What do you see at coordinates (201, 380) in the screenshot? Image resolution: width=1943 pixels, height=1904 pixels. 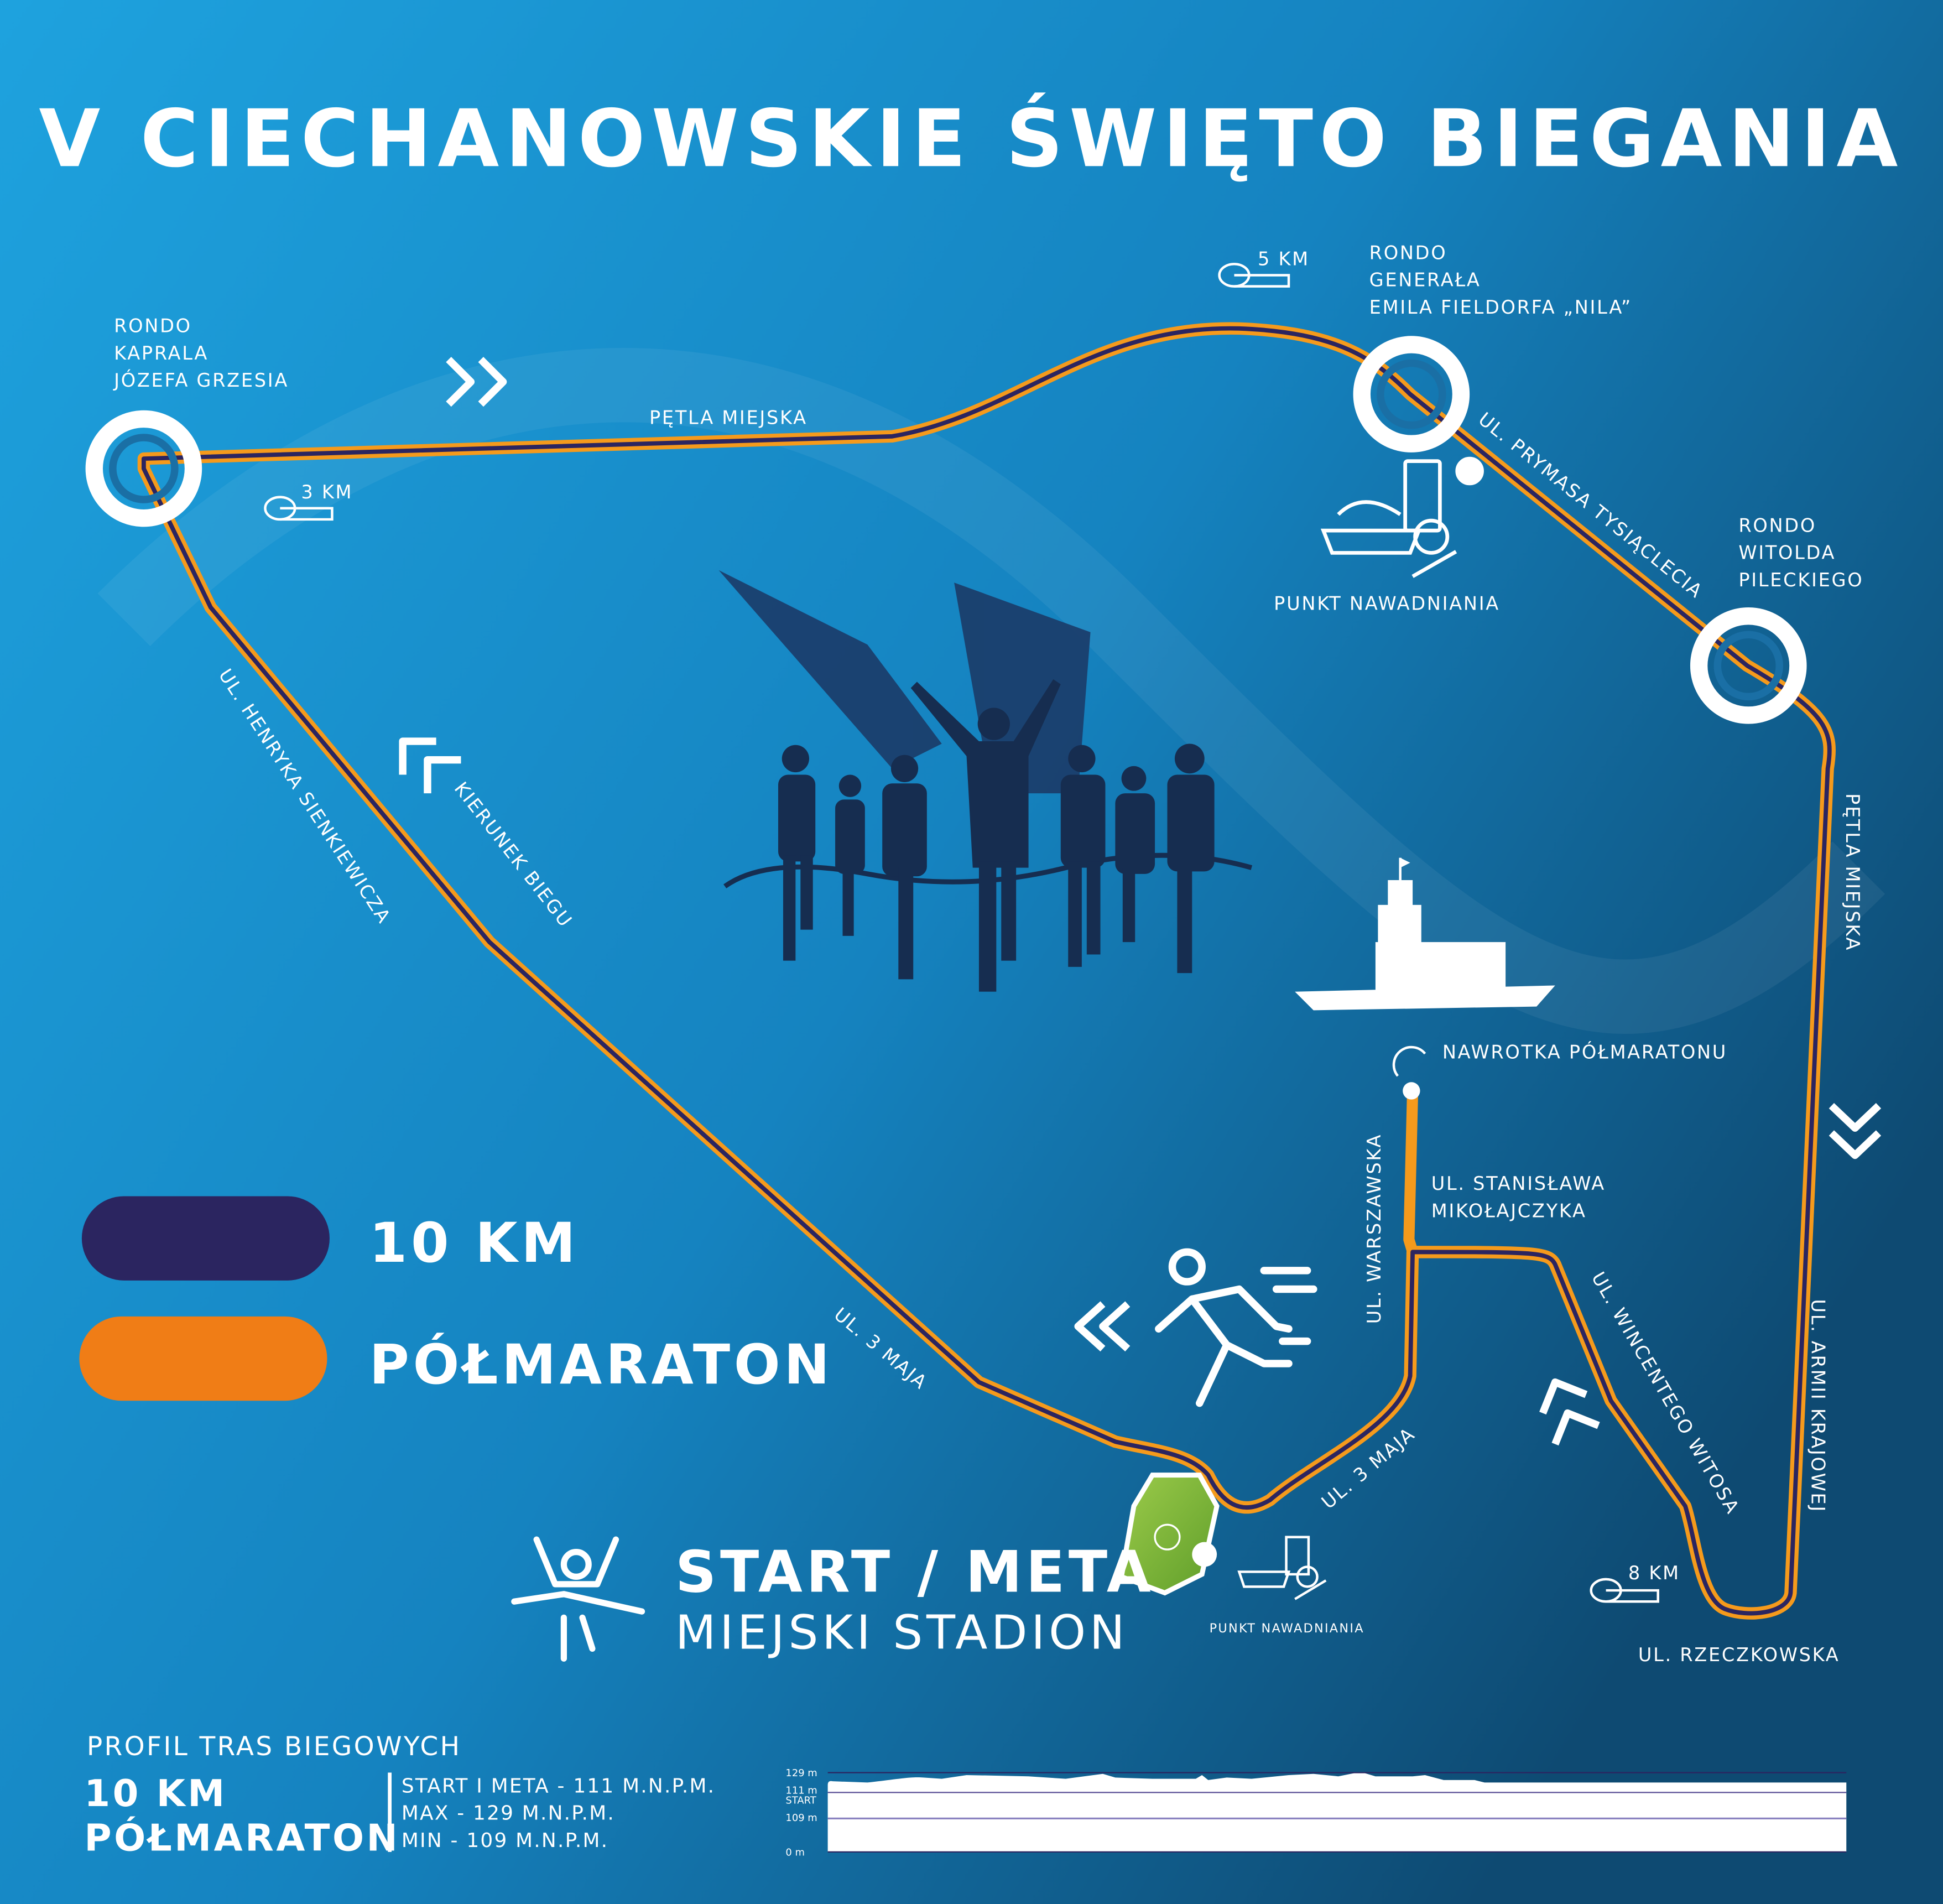 I see `label-line: JÓZEFA GRZESIA` at bounding box center [201, 380].